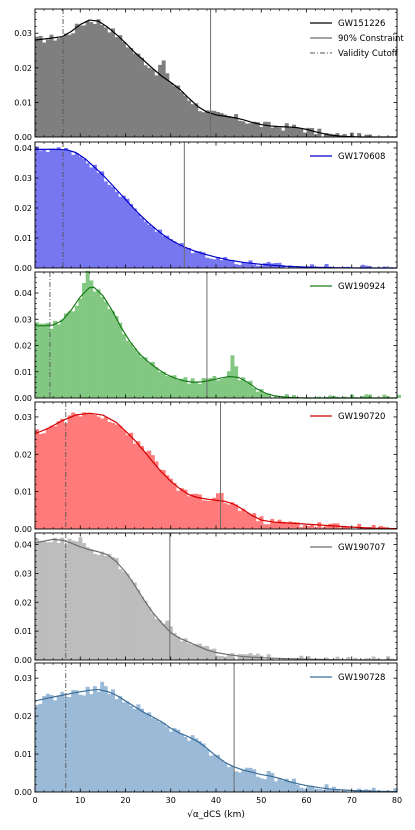 Image resolution: width=415 pixels, height=830 pixels. What do you see at coordinates (207, 336) in the screenshot?
I see `panel-gw190924: 0.00 0.01 0.02 0.03 0.04 GW190924` at bounding box center [207, 336].